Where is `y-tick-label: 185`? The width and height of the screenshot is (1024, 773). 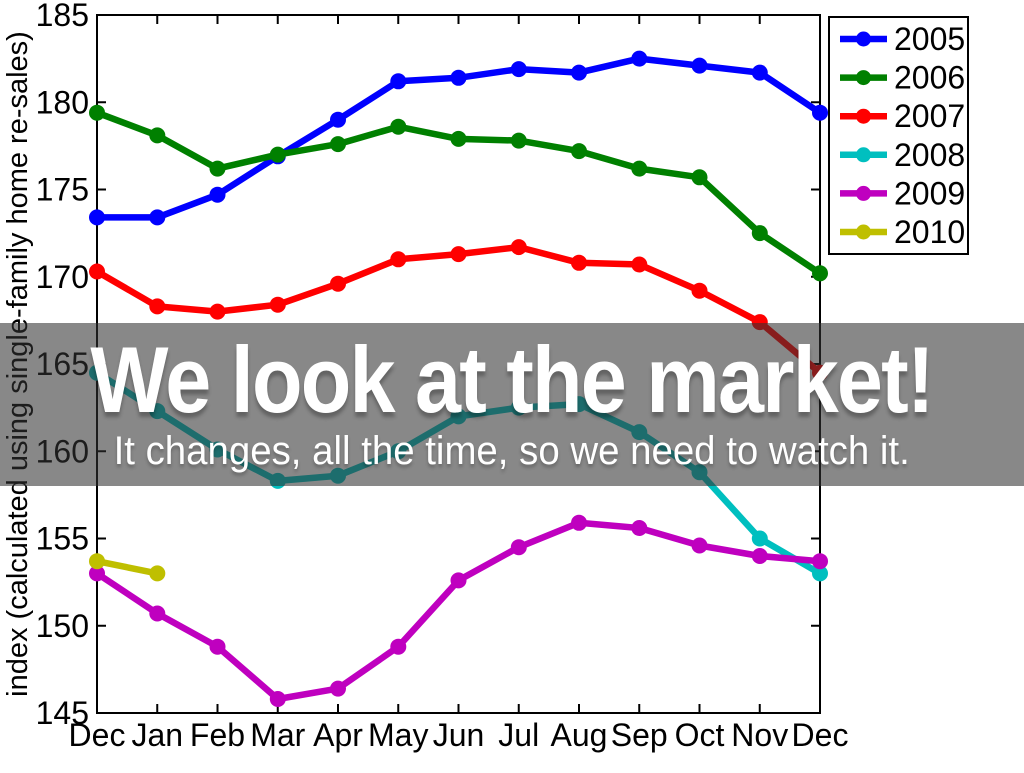
y-tick-label: 185 is located at coordinates (62, 16).